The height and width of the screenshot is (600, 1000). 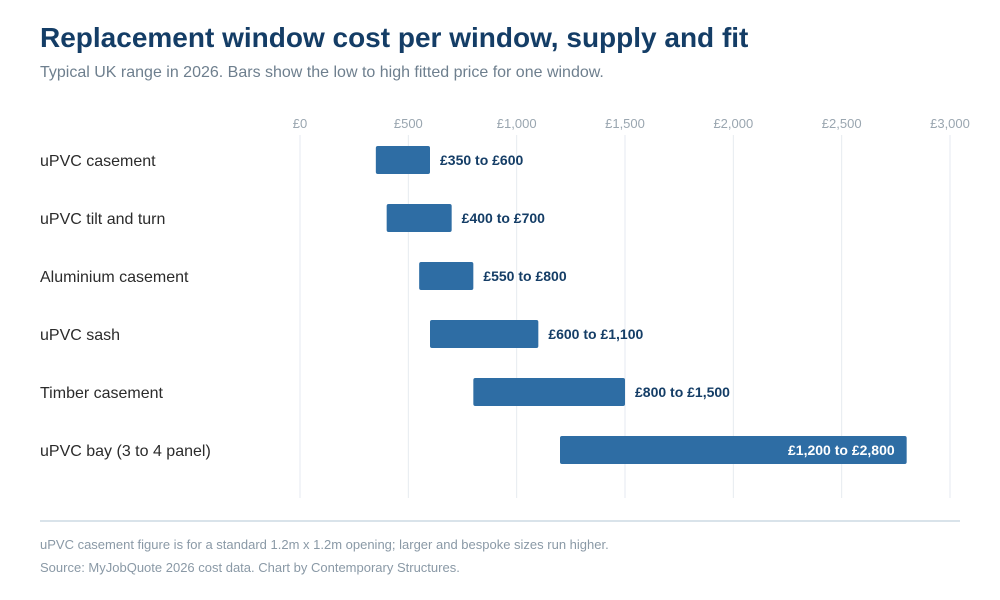 I want to click on category-label: Timber casement, so click(x=102, y=393).